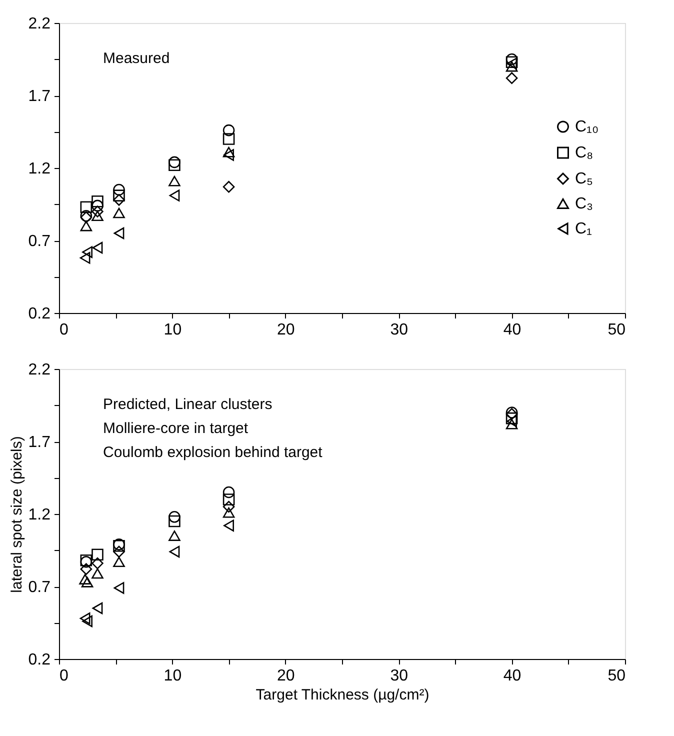 The image size is (674, 736). Describe the element at coordinates (213, 452) in the screenshot. I see `annotation: Coulomb explosion behind target` at that location.